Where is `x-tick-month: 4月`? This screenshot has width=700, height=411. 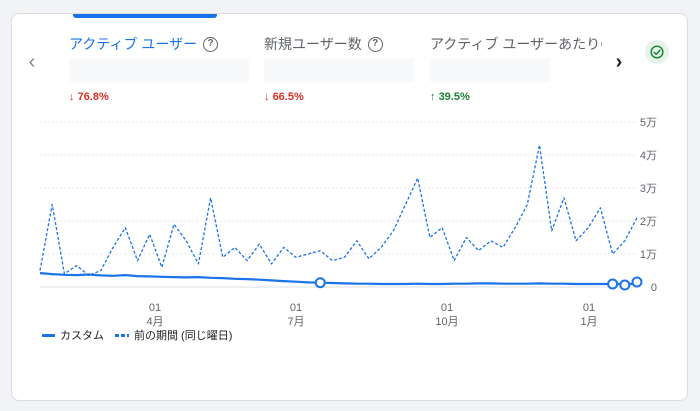
x-tick-month: 4月 is located at coordinates (154, 322).